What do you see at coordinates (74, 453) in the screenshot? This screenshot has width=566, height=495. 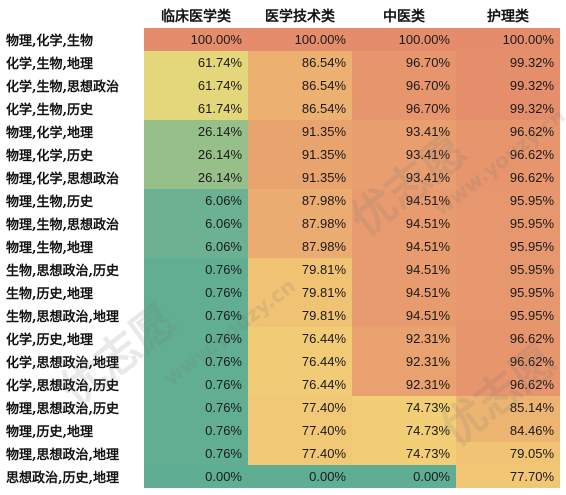 I see `row-label: 物理,思想政治,地理` at bounding box center [74, 453].